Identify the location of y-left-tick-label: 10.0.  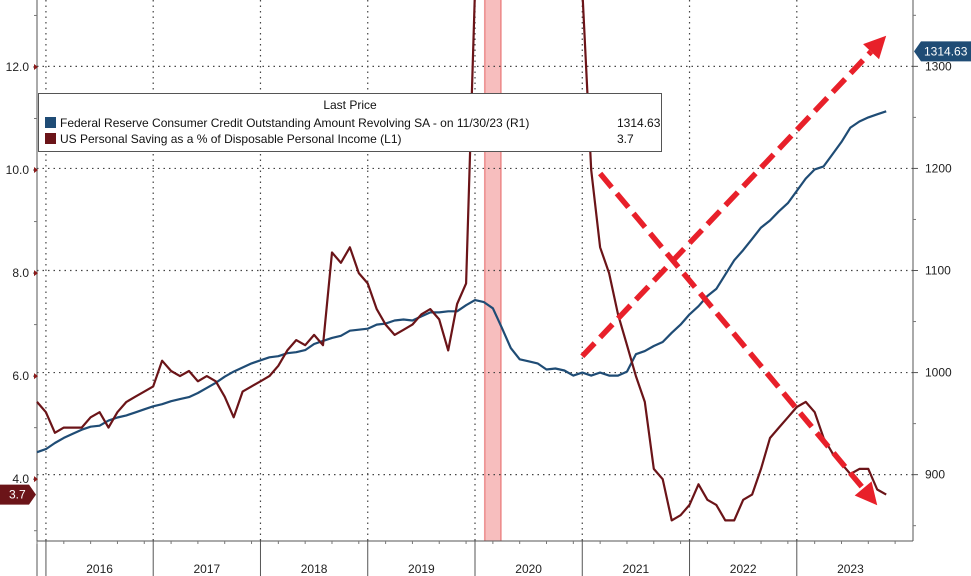
(18, 170).